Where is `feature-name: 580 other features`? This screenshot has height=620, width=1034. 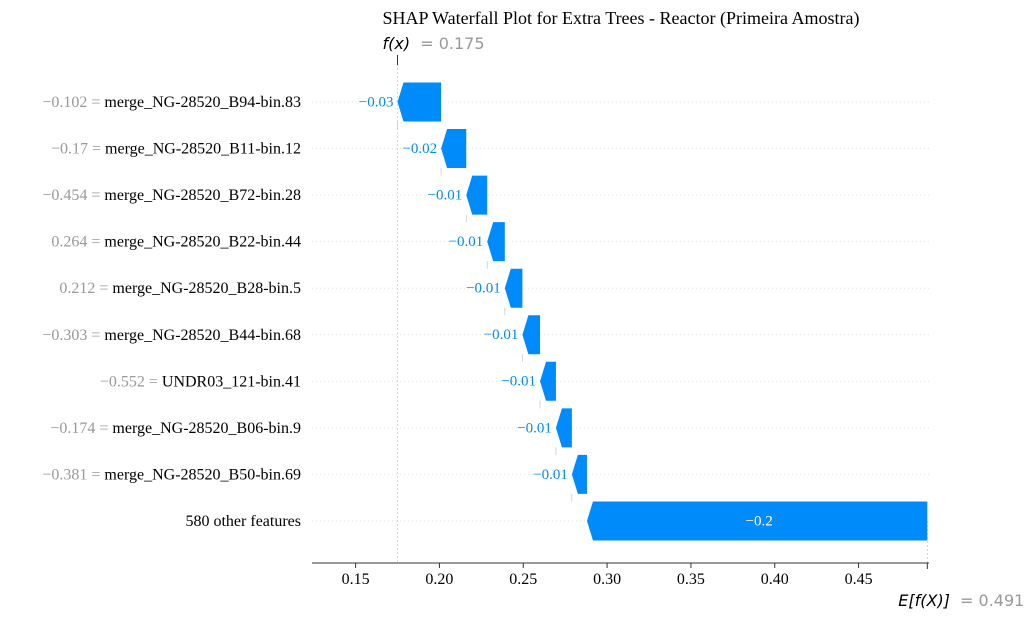 feature-name: 580 other features is located at coordinates (243, 521).